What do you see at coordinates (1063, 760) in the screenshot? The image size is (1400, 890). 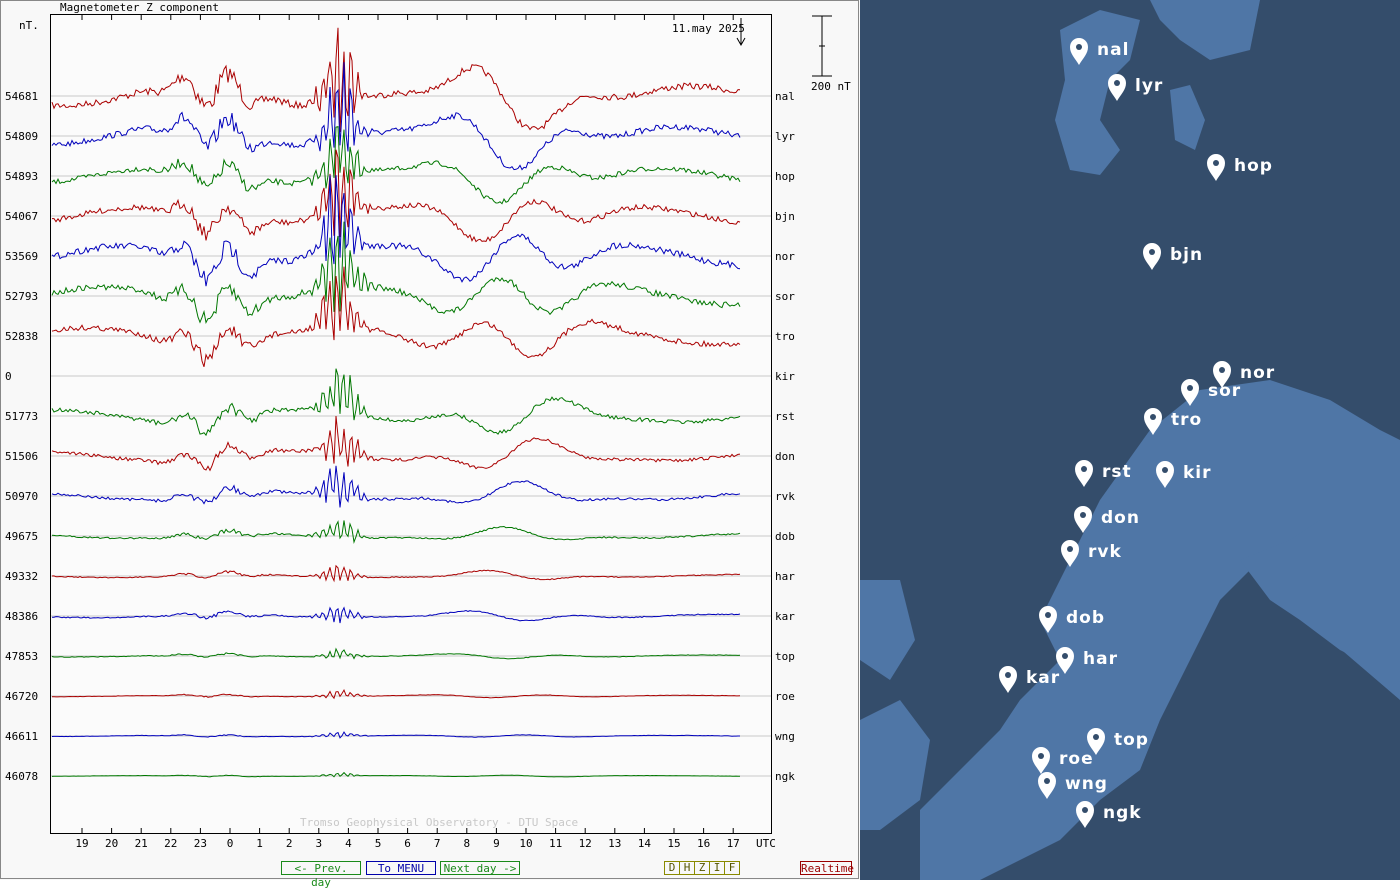 I see `station-marker-roe: roe` at bounding box center [1063, 760].